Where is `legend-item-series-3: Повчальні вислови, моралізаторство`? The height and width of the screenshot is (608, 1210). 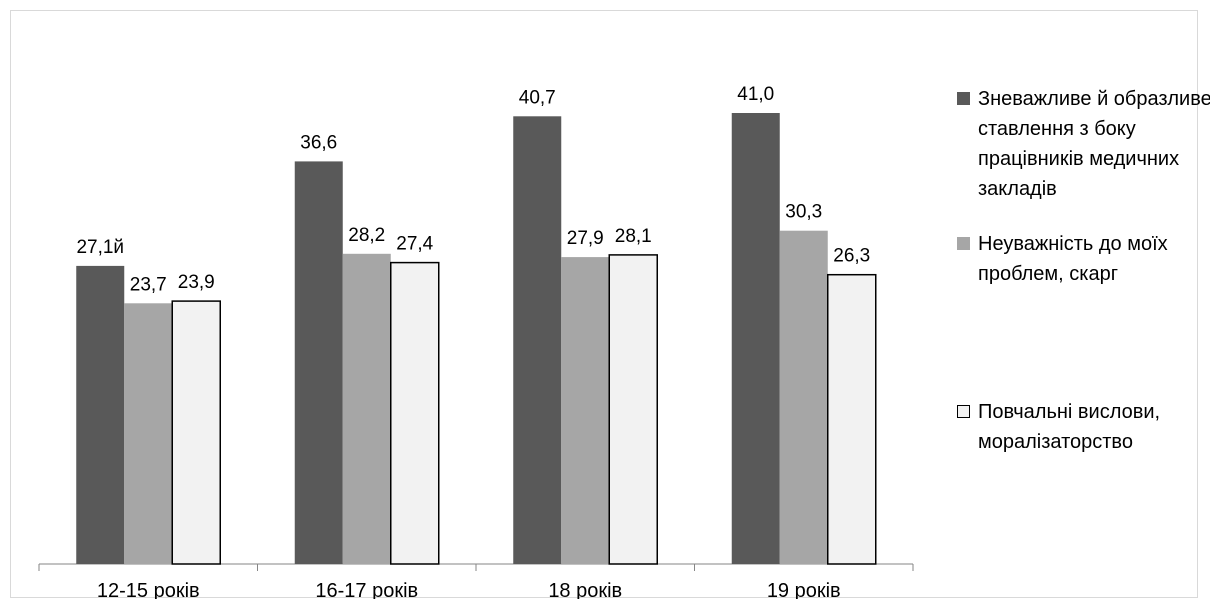 legend-item-series-3: Повчальні вислови, моралізаторство is located at coordinates (1083, 427).